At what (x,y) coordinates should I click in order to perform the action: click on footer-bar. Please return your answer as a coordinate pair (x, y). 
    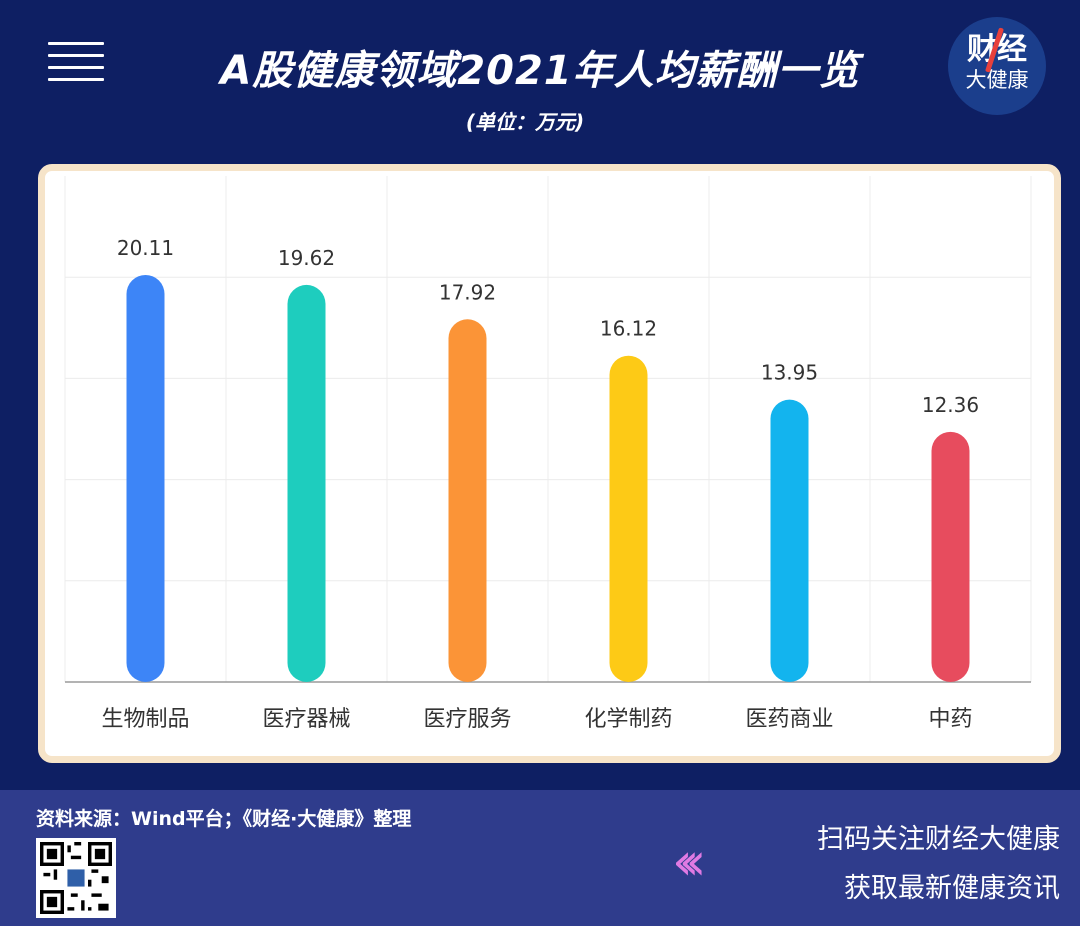
    Looking at the image, I should click on (540, 858).